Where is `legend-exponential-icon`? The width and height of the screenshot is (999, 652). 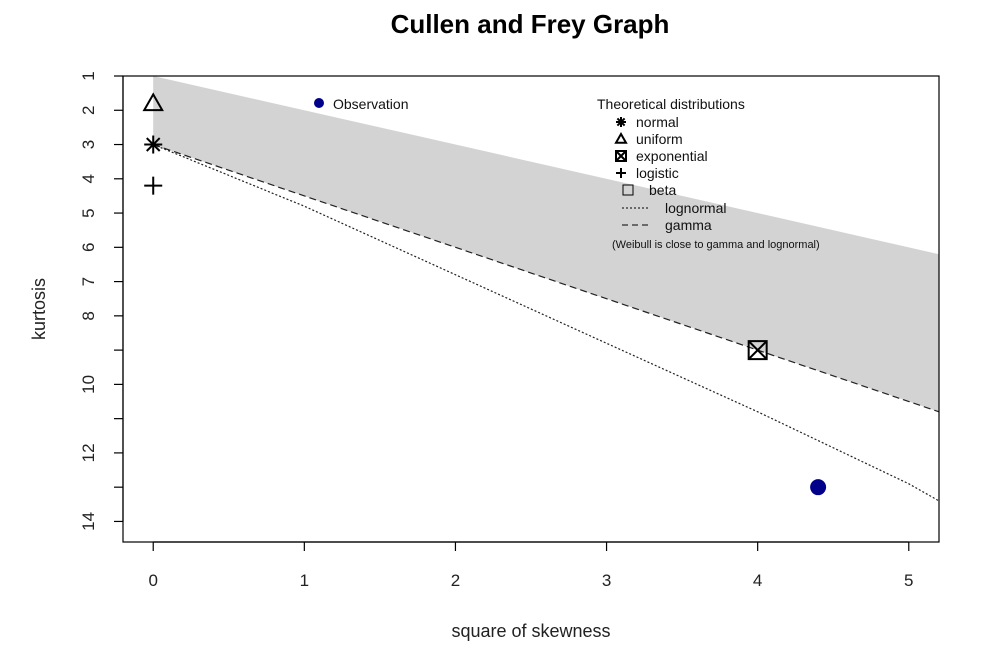 legend-exponential-icon is located at coordinates (621, 156).